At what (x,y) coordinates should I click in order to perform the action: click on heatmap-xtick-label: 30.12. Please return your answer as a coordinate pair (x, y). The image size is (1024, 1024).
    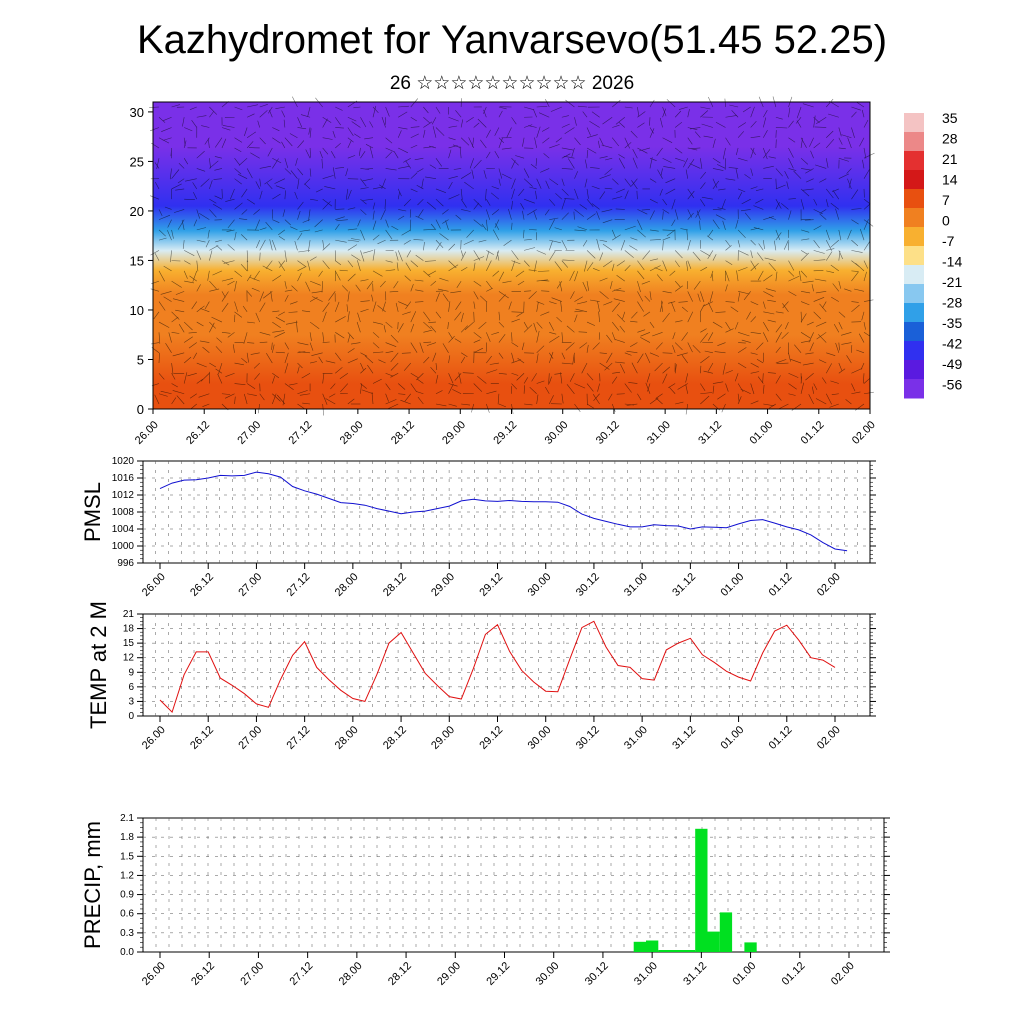
    Looking at the image, I should click on (608, 433).